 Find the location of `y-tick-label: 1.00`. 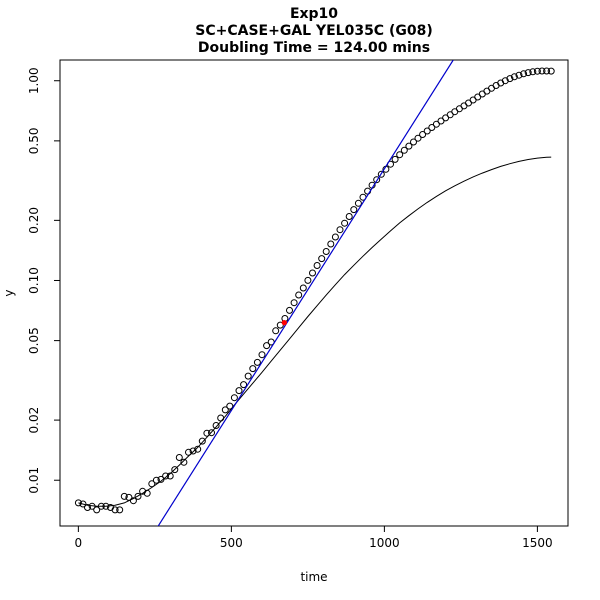

y-tick-label: 1.00 is located at coordinates (34, 80).